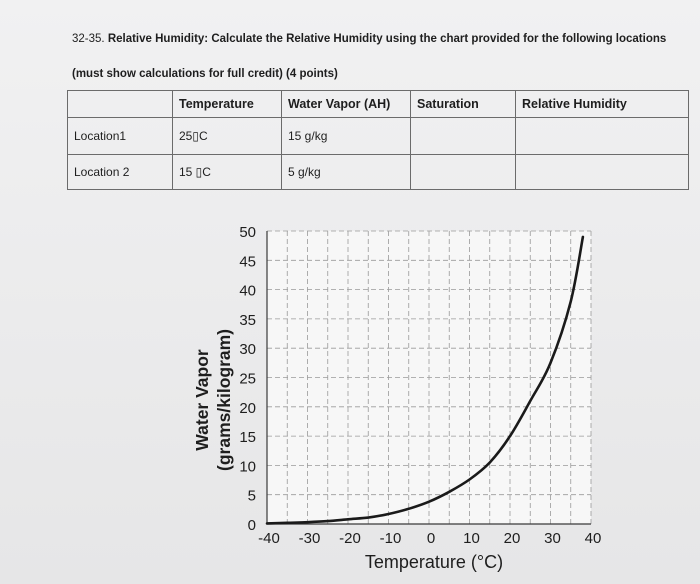 The image size is (700, 584). I want to click on header-water-vapor: Water Vapor (AH), so click(346, 104).